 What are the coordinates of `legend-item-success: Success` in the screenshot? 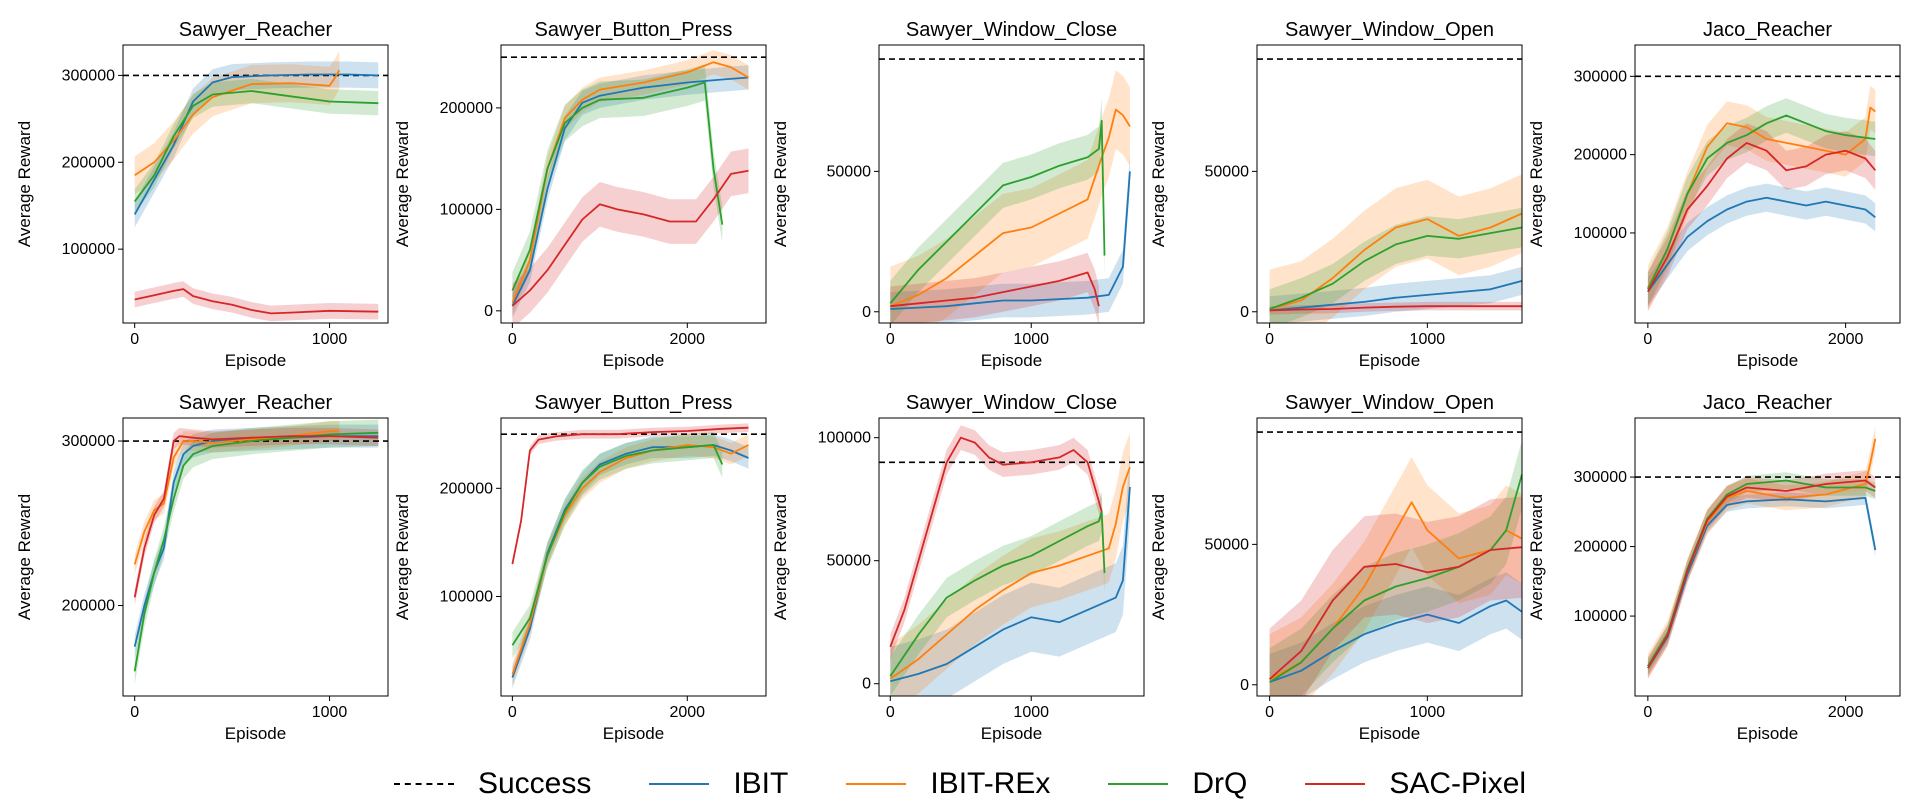 It's located at (492, 784).